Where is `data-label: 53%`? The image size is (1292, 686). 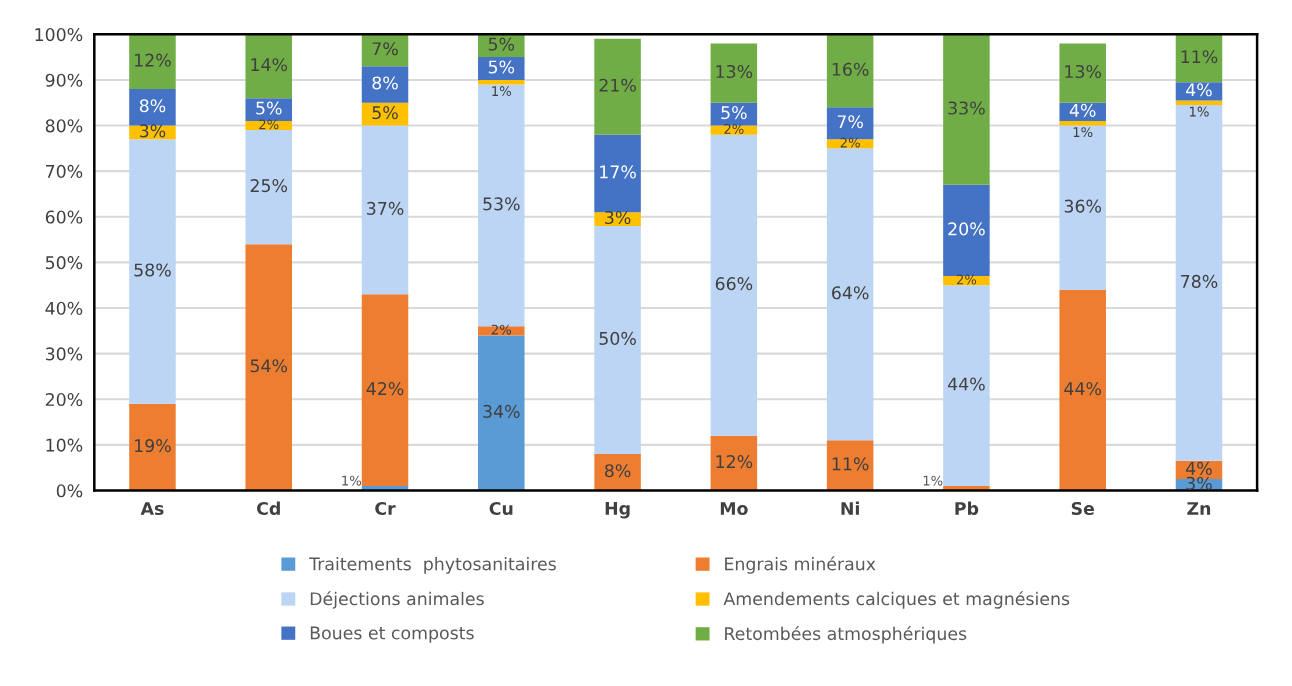 data-label: 53% is located at coordinates (501, 204).